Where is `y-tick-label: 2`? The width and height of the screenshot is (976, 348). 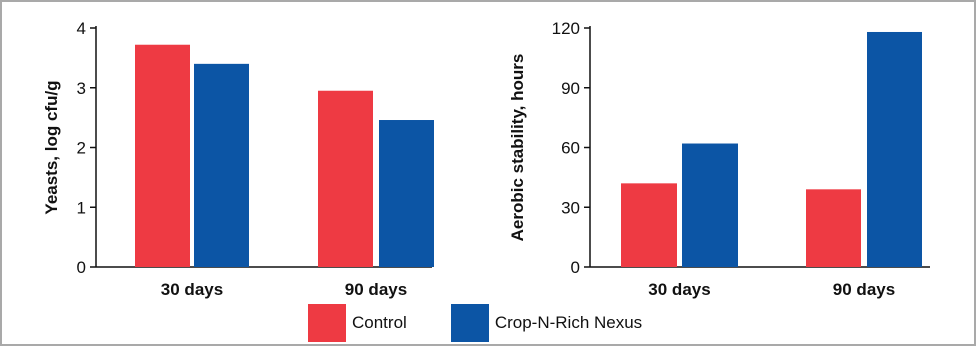 y-tick-label: 2 is located at coordinates (81, 148).